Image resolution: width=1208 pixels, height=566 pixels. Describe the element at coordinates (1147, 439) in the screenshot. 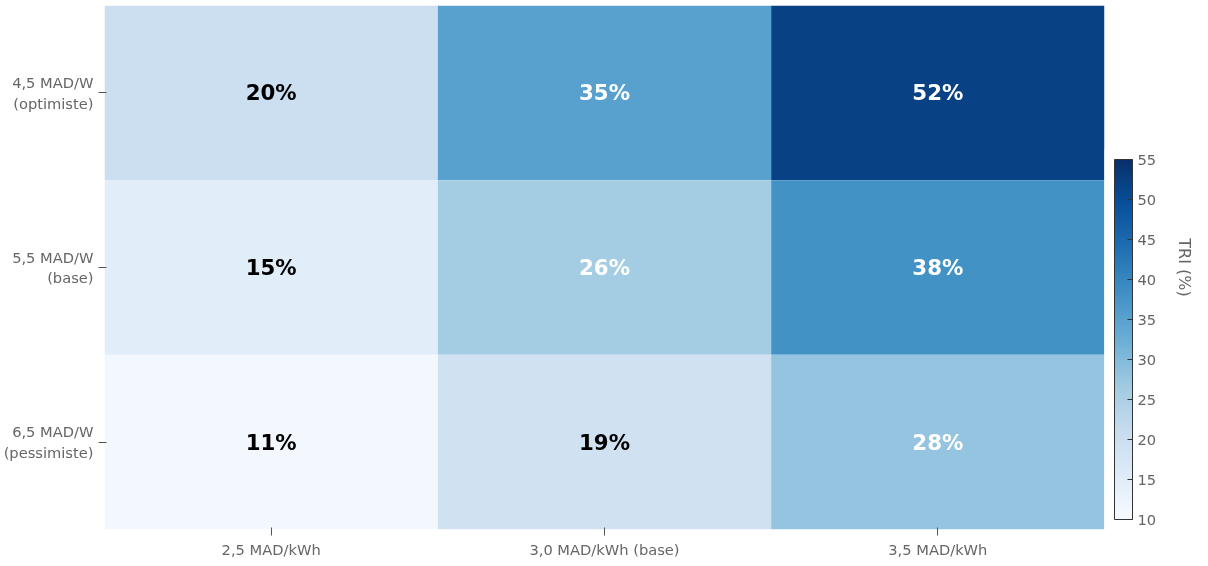

I see `color-bar-label: 20` at that location.